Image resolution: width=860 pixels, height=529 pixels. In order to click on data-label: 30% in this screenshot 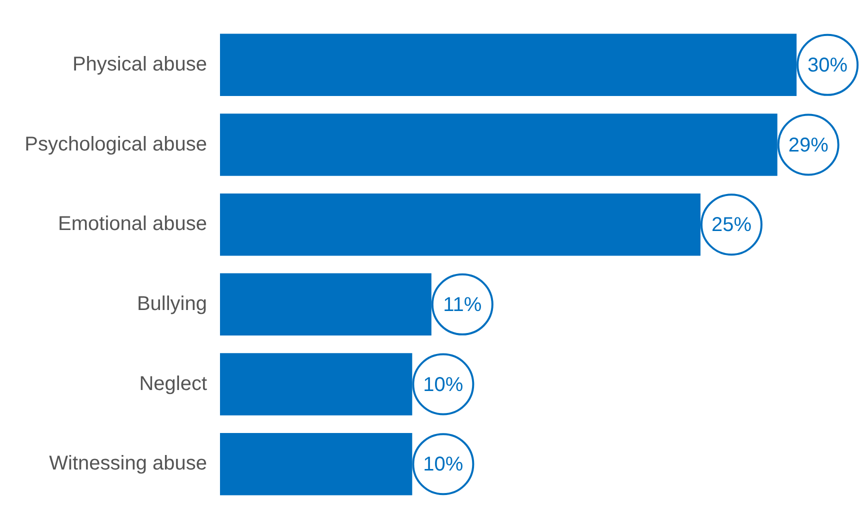, I will do `click(828, 65)`.